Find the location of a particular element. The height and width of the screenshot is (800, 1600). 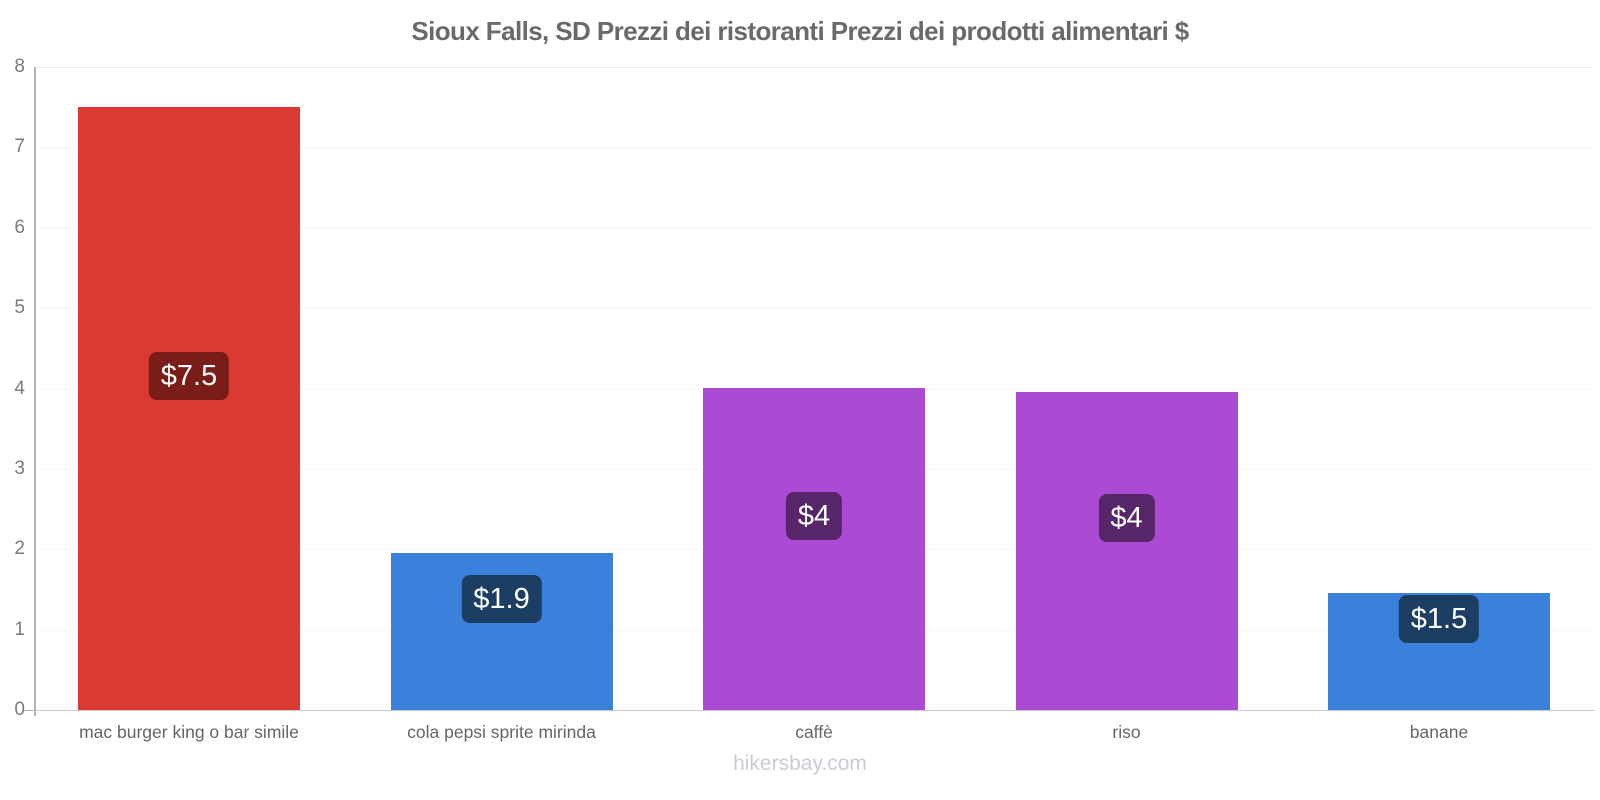

y-tick-label-8: 8 is located at coordinates (19, 66).